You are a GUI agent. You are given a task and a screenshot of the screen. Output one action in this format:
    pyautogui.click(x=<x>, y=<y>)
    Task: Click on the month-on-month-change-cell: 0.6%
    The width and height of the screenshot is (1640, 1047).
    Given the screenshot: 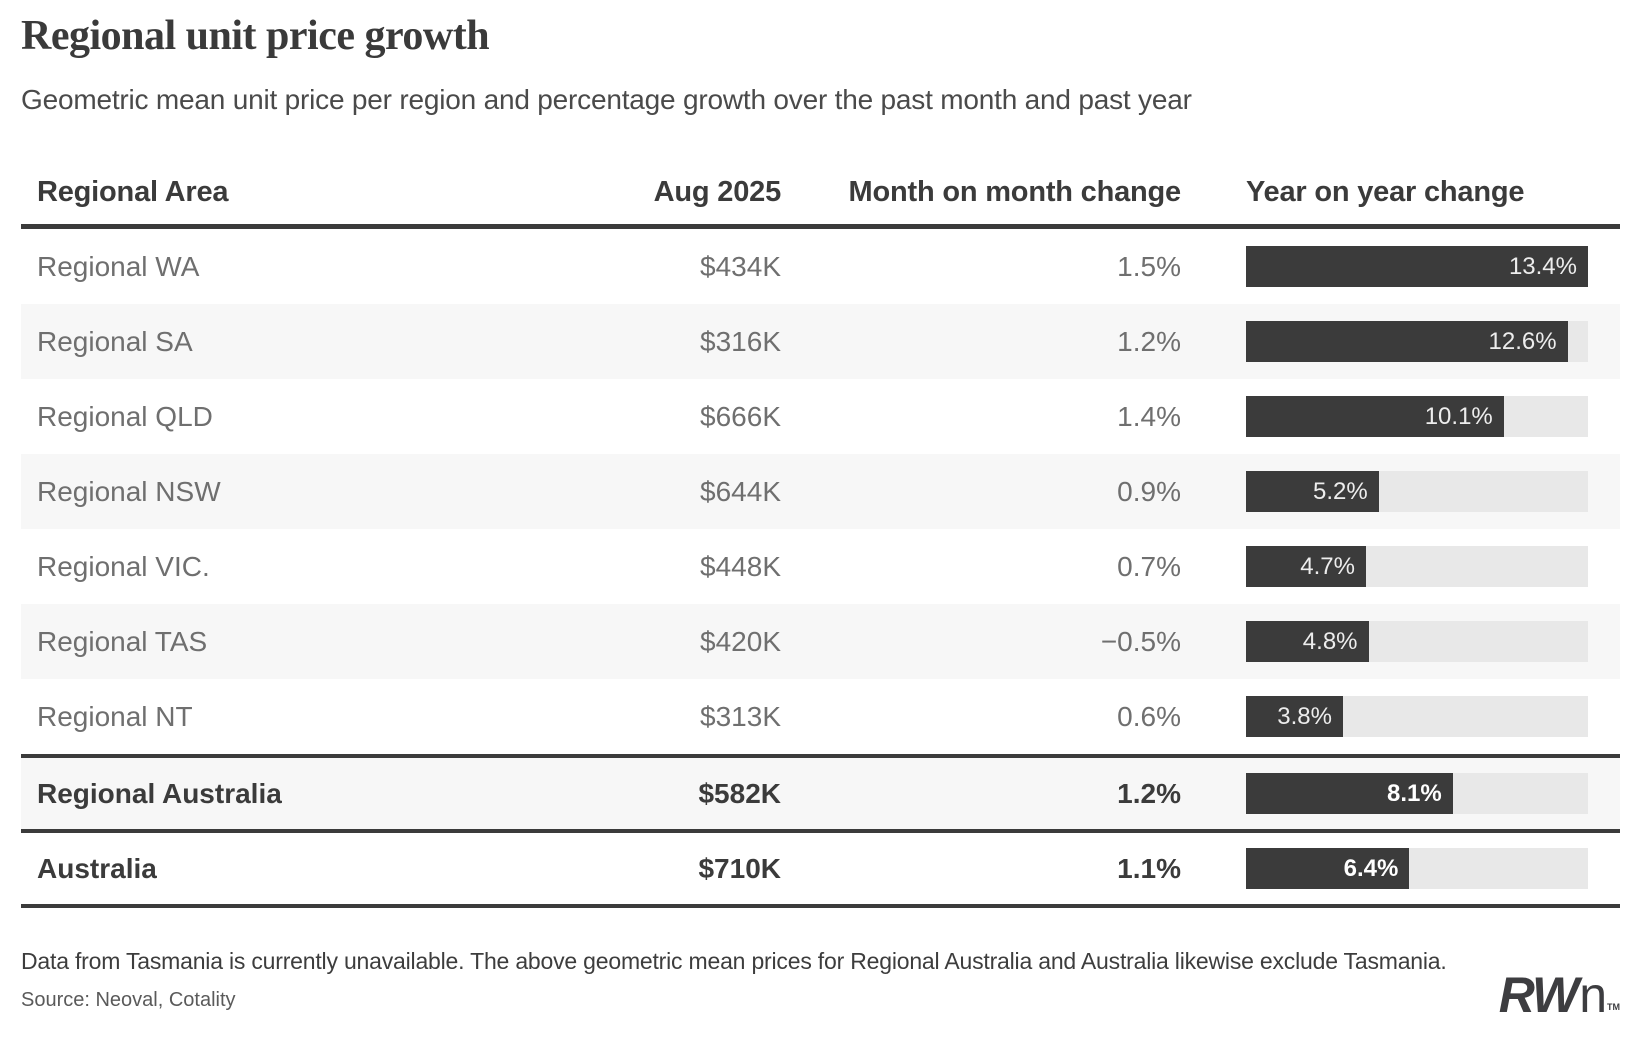 What is the action you would take?
    pyautogui.click(x=1149, y=716)
    